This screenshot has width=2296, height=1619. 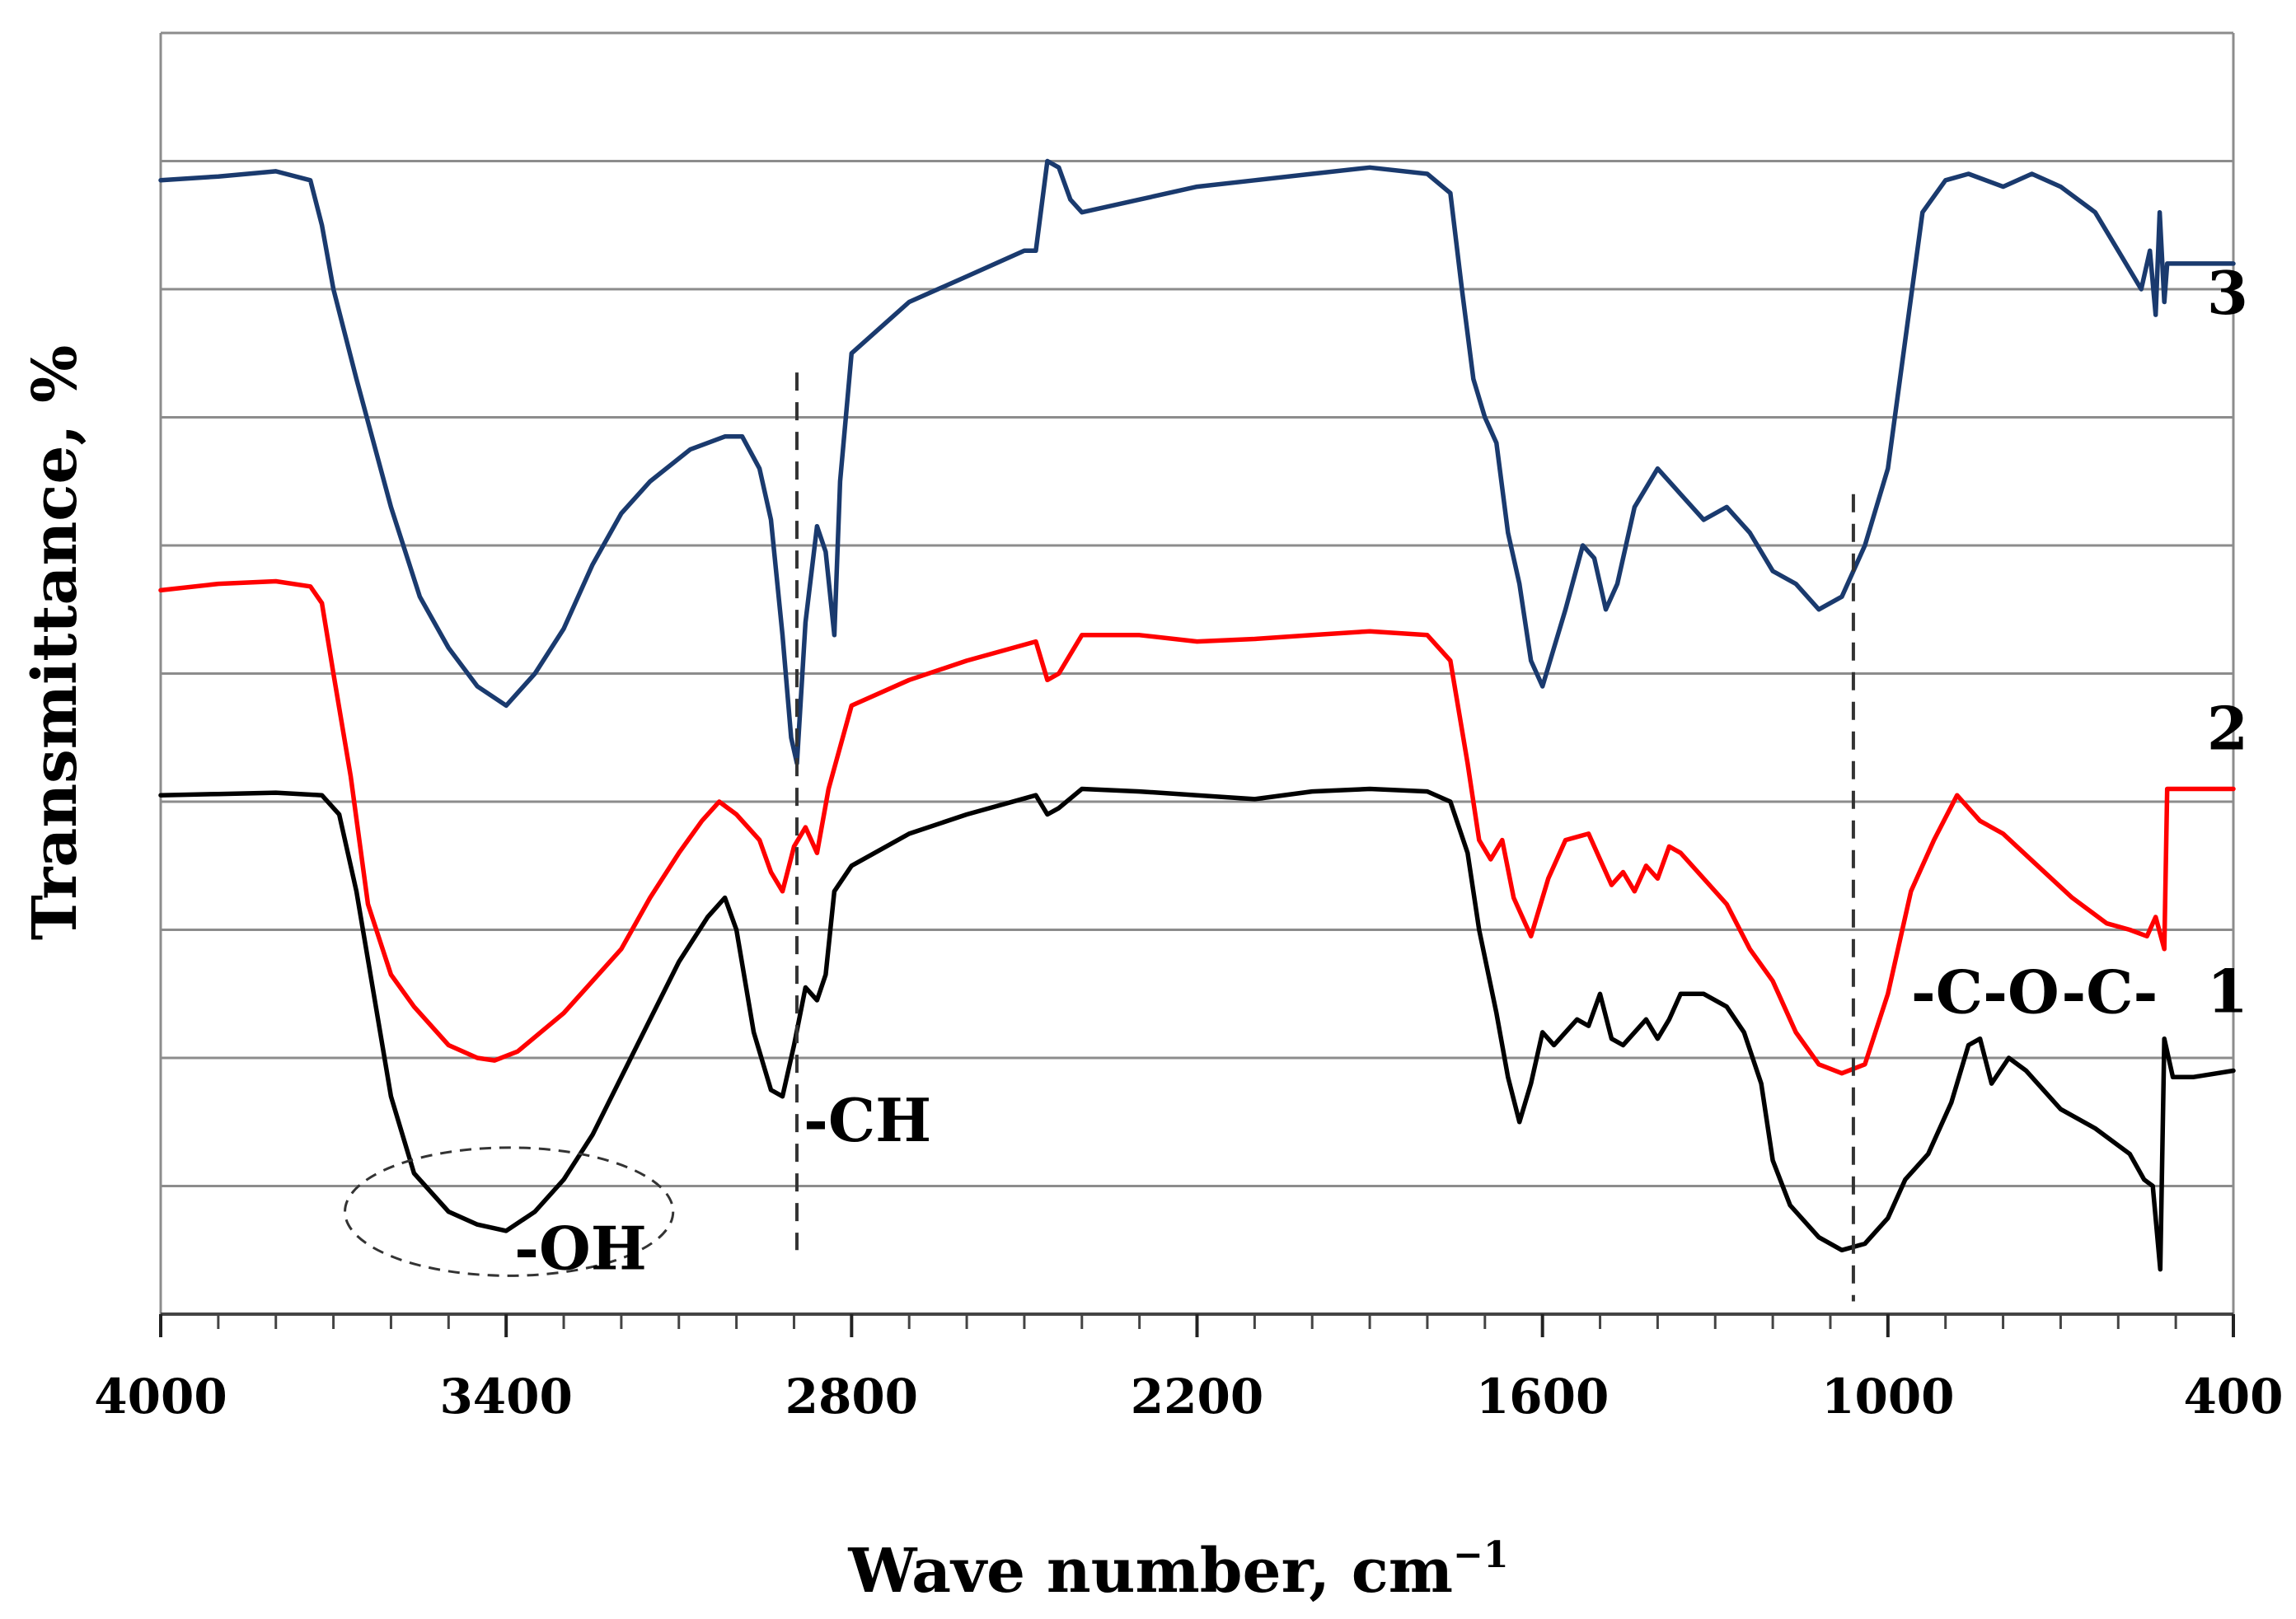 I want to click on x-tick-label: 1600, so click(x=1542, y=1397).